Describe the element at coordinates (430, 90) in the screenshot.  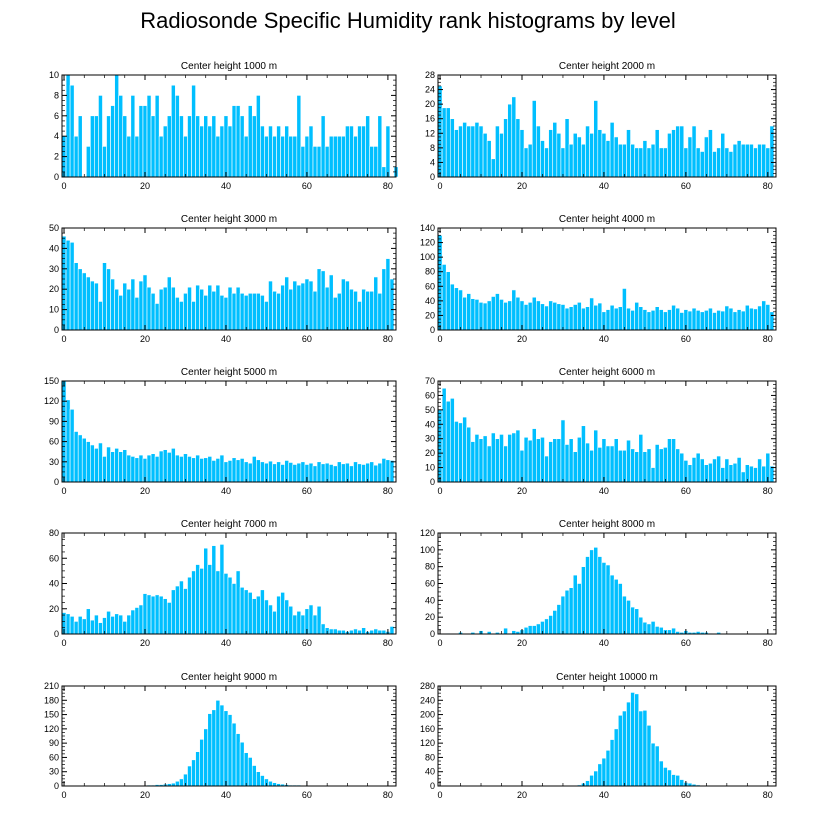
I see `y-tick-label: 24` at that location.